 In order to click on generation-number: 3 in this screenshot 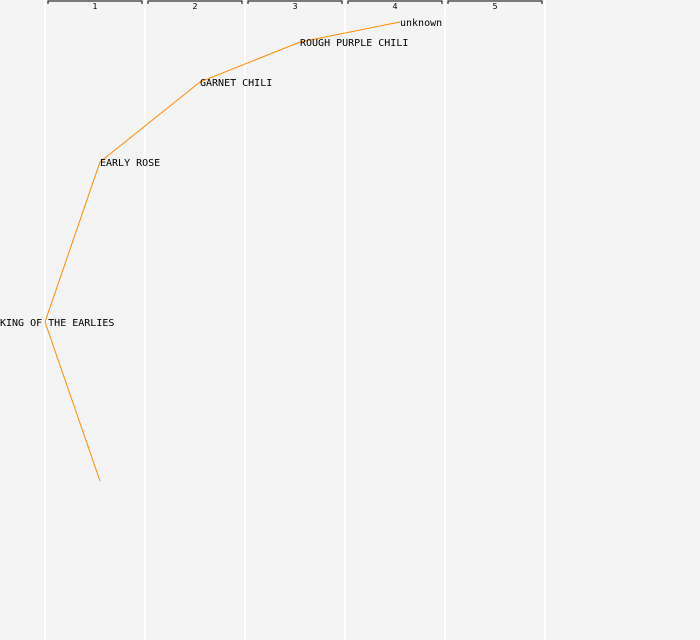, I will do `click(294, 6)`.